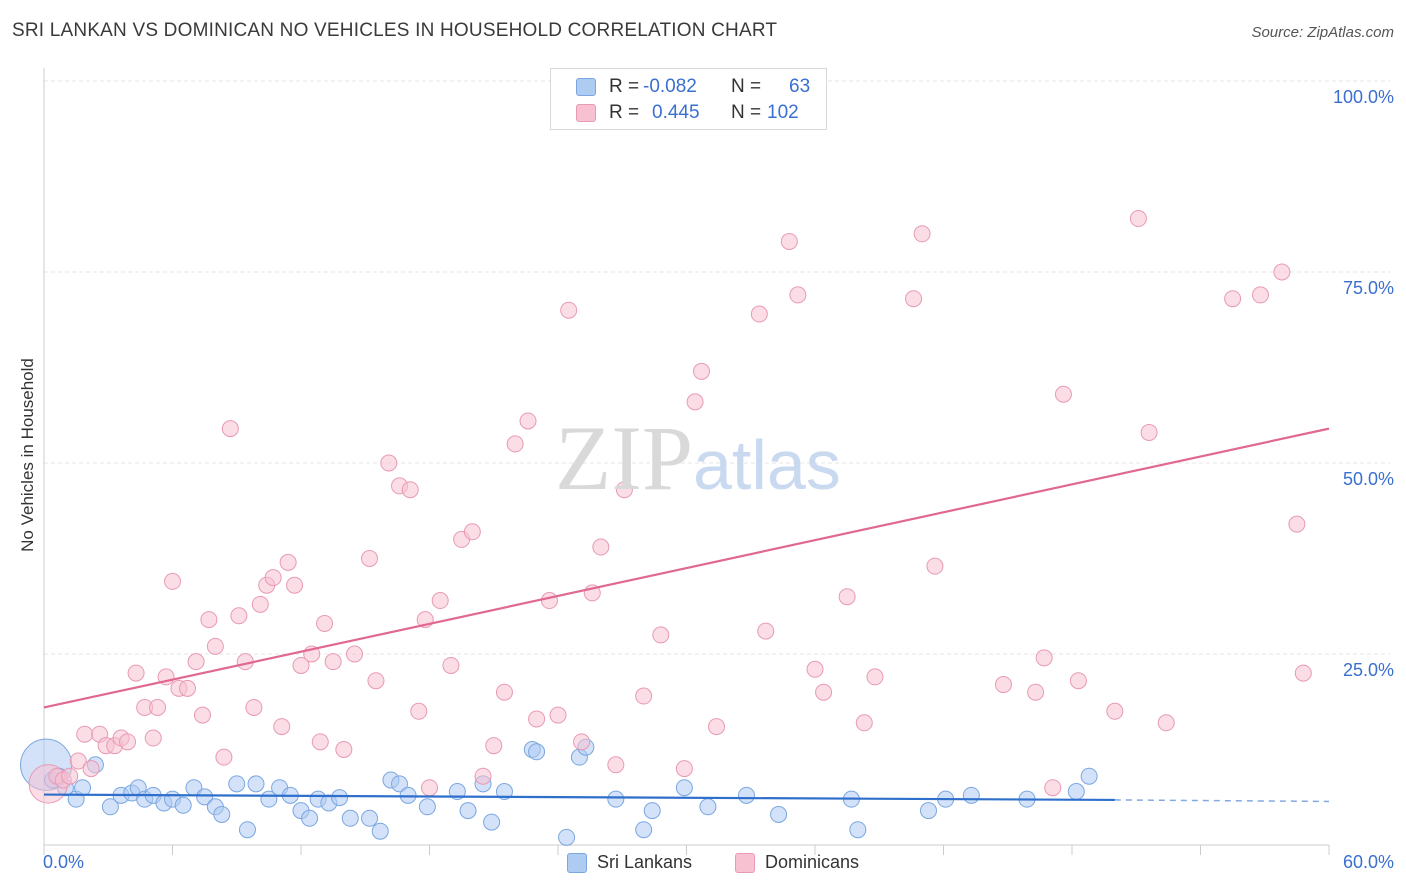  Describe the element at coordinates (676, 112) in the screenshot. I see `legend-r-value: 0.445` at that location.